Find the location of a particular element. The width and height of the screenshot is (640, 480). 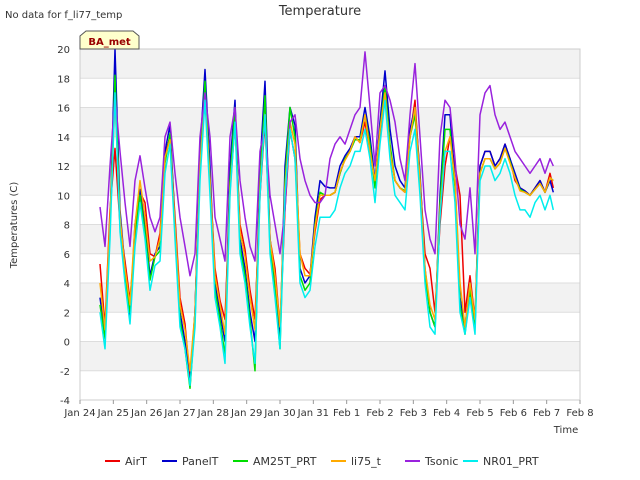

legend-item: li75_t is located at coordinates (356, 461).